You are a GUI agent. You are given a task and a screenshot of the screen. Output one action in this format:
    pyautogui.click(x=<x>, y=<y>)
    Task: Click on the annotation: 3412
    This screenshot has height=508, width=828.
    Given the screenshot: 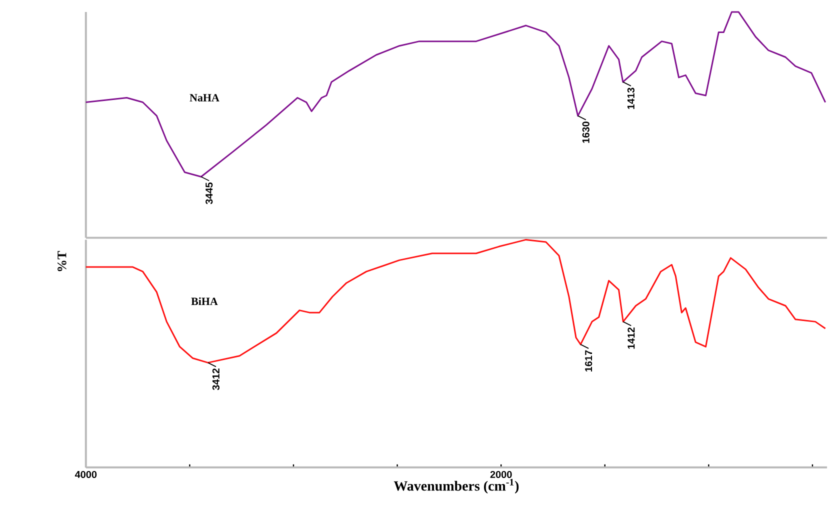 What is the action you would take?
    pyautogui.click(x=216, y=379)
    